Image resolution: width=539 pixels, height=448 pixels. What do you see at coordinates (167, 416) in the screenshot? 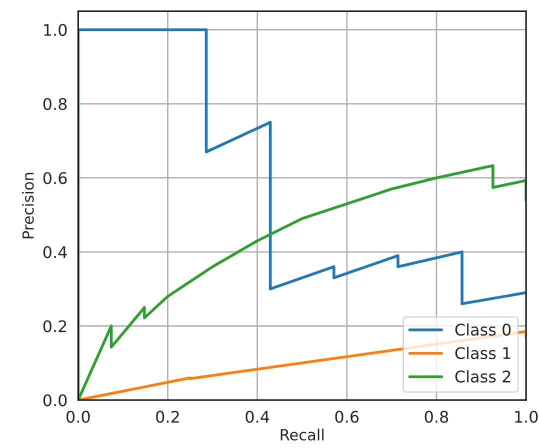
I see `x-tick-label: 0.2` at bounding box center [167, 416].